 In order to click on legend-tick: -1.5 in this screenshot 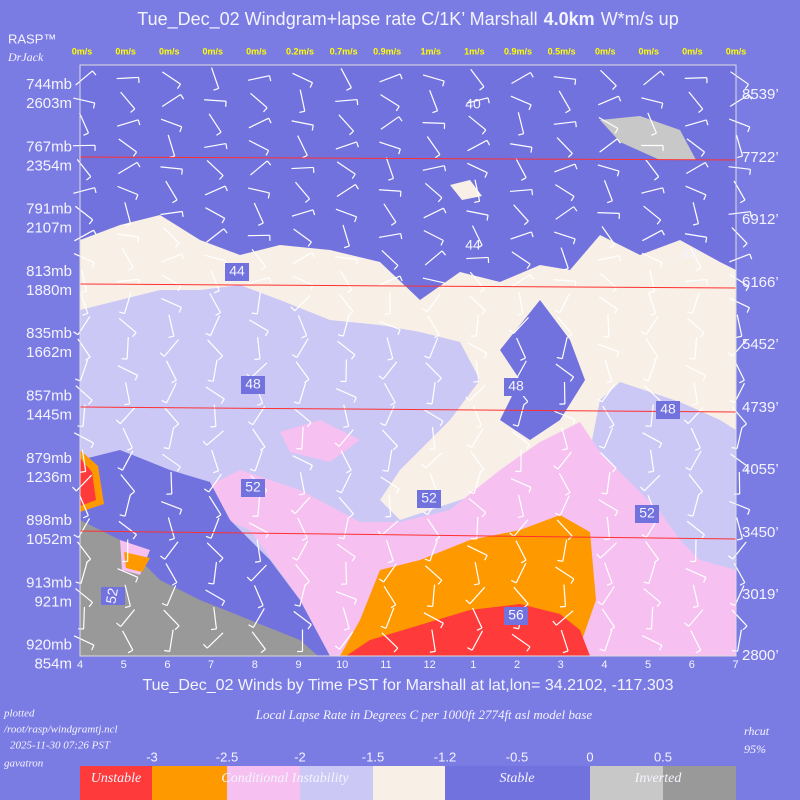, I will do `click(373, 756)`.